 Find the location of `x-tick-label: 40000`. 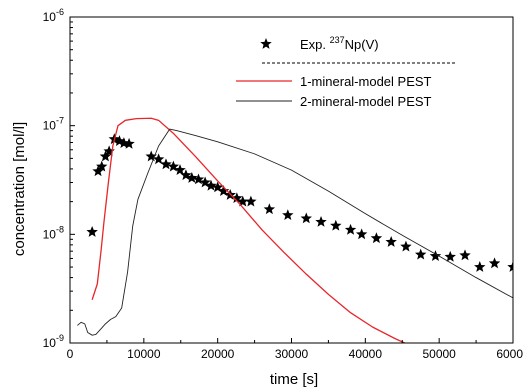

x-tick-label: 40000 is located at coordinates (366, 354).